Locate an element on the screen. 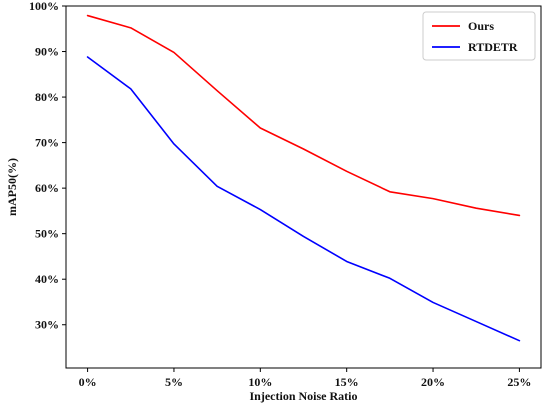  y-tick-label: 50% is located at coordinates (47, 234).